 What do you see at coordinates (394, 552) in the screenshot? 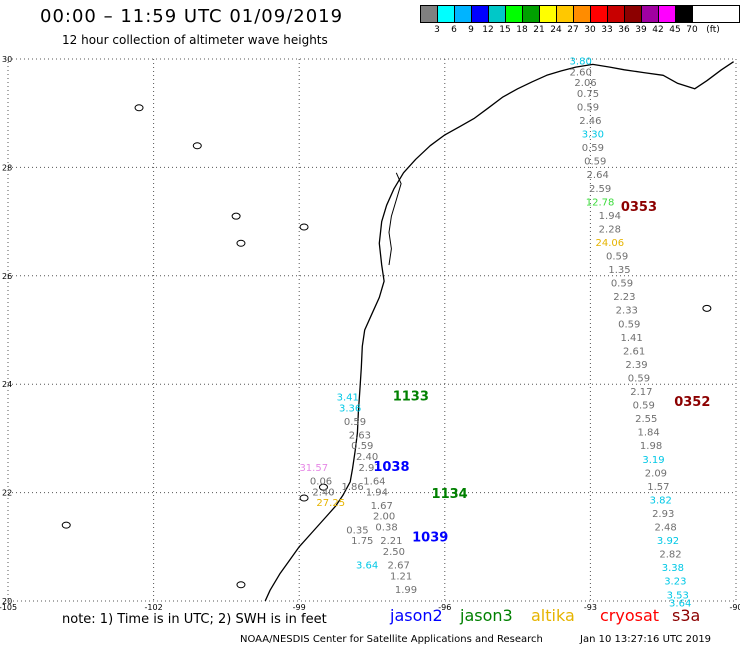
I see `wave-height-value: 2.50` at bounding box center [394, 552].